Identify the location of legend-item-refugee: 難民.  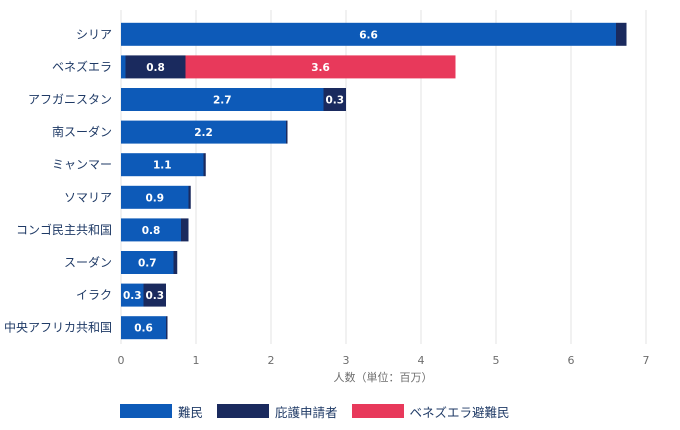
(161, 411).